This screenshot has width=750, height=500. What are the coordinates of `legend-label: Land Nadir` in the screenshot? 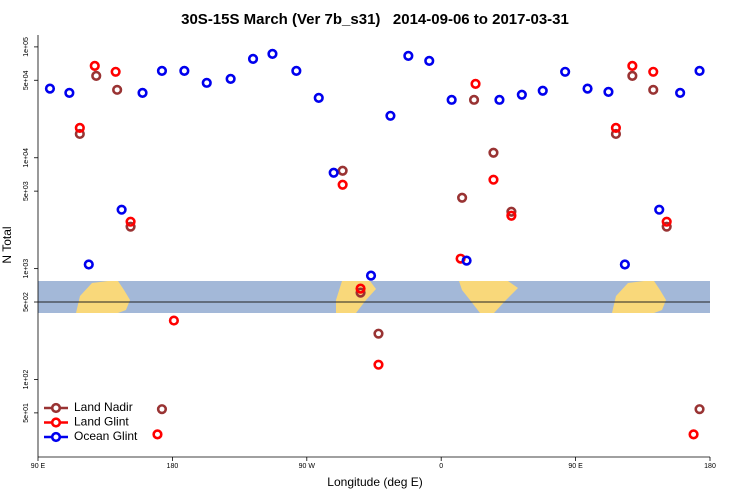 It's located at (103, 407).